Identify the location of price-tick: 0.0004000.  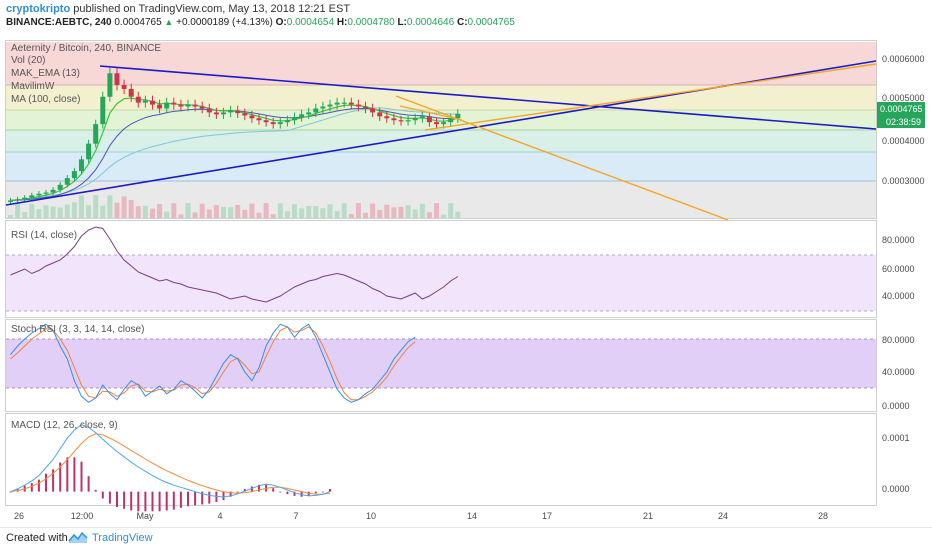
(903, 141).